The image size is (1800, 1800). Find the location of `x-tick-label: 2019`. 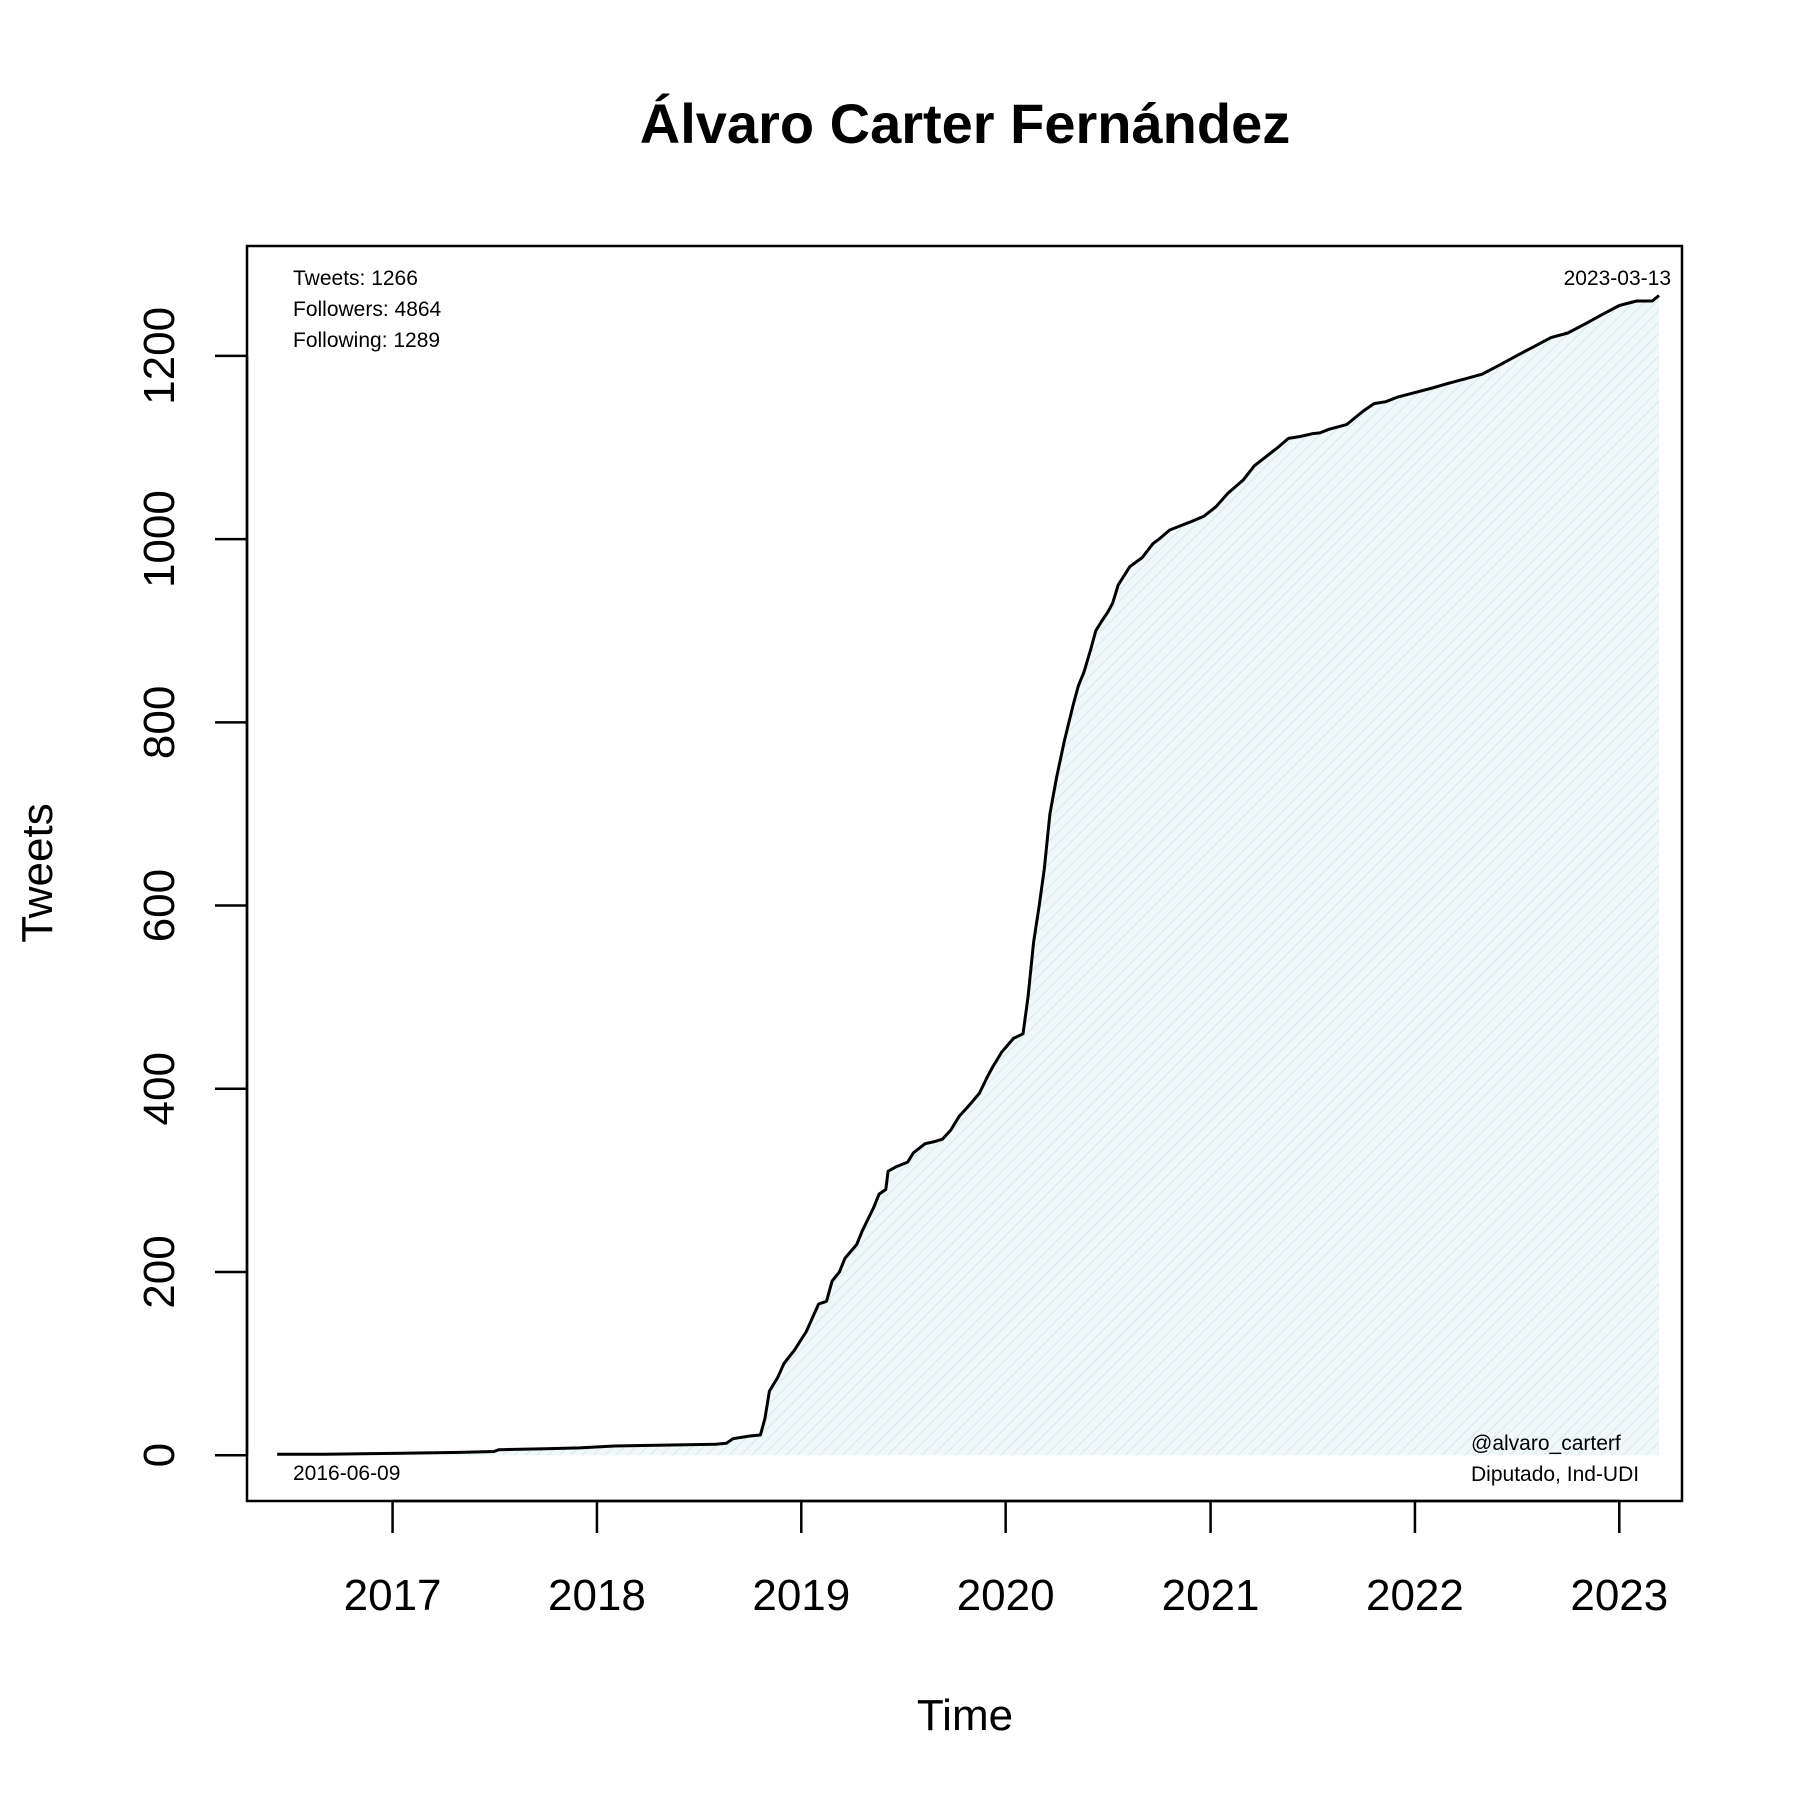

x-tick-label: 2019 is located at coordinates (801, 1595).